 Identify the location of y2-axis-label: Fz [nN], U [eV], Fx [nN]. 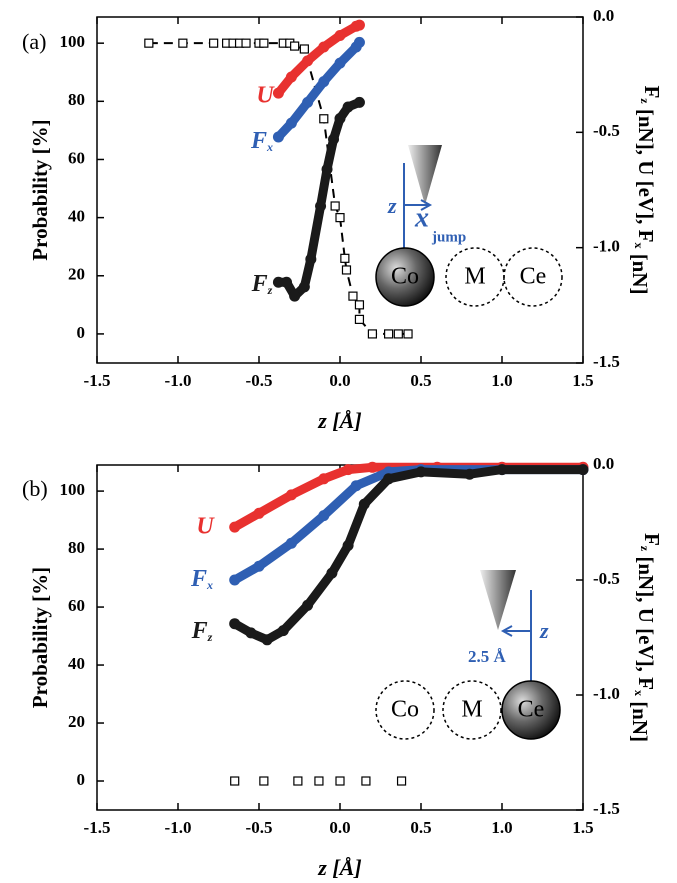
(646, 637).